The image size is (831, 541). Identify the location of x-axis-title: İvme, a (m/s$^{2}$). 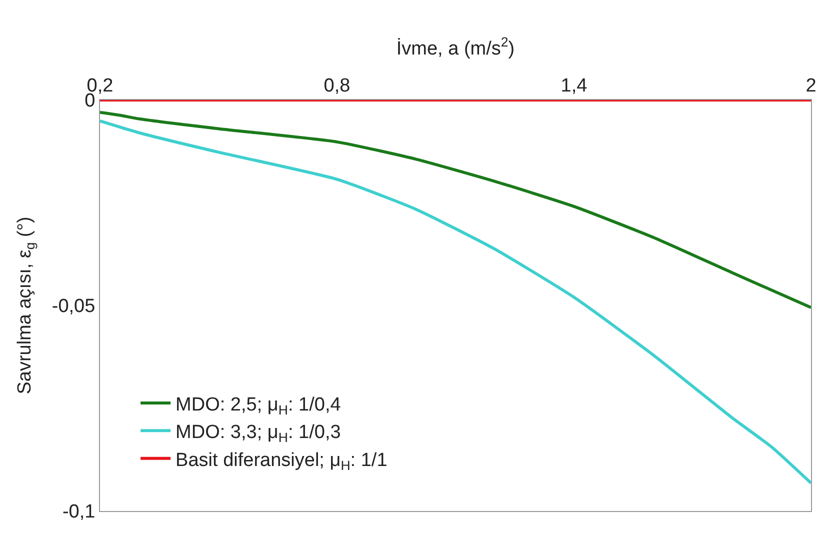
(455, 47).